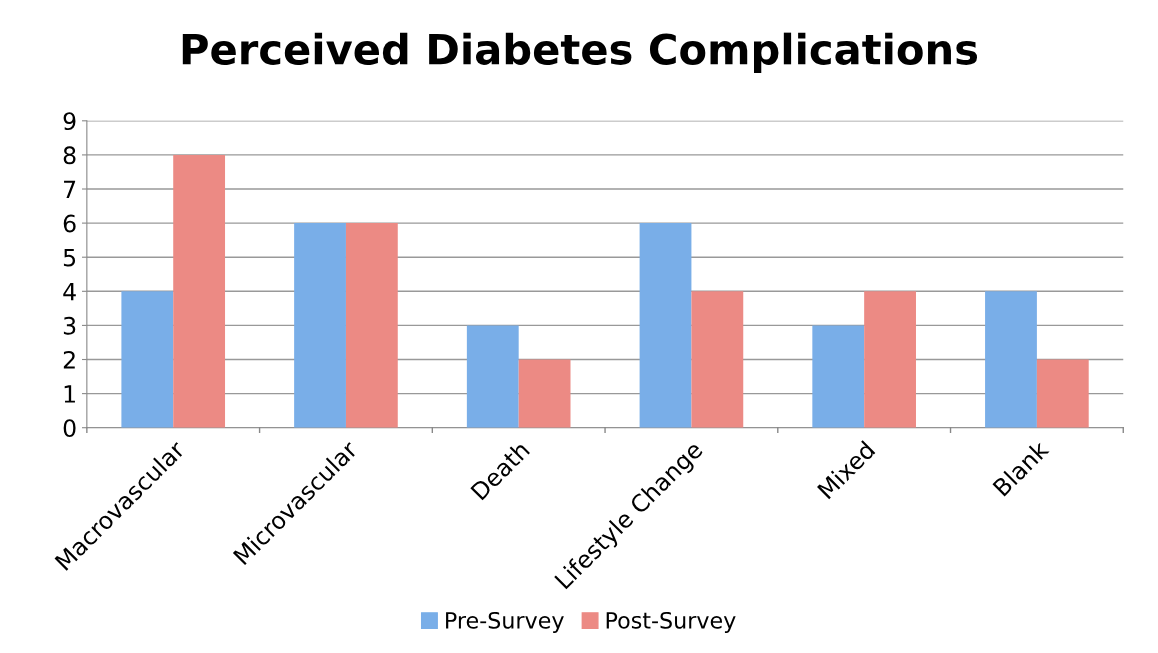 This screenshot has width=1158, height=653. I want to click on y-tick-label: 9, so click(69, 121).